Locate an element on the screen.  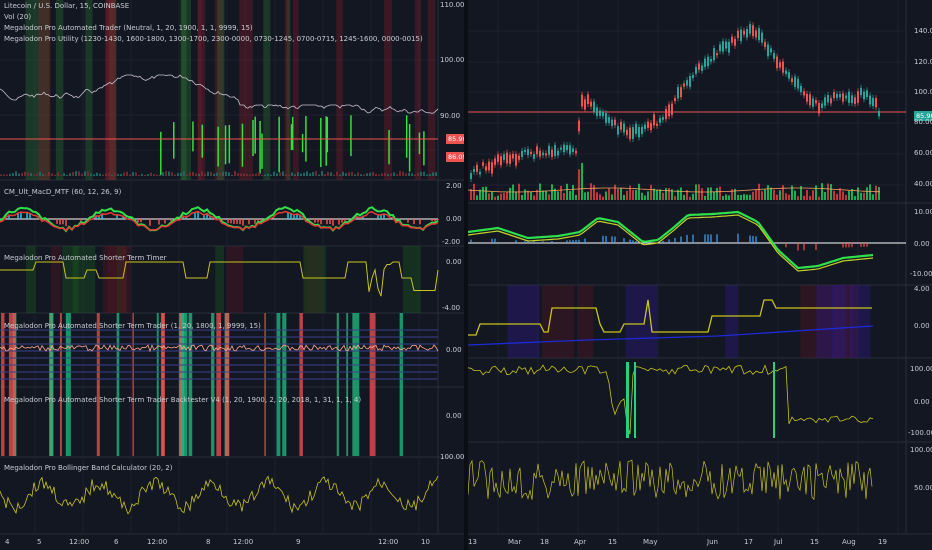
timer-baseline is located at coordinates (671, 335).